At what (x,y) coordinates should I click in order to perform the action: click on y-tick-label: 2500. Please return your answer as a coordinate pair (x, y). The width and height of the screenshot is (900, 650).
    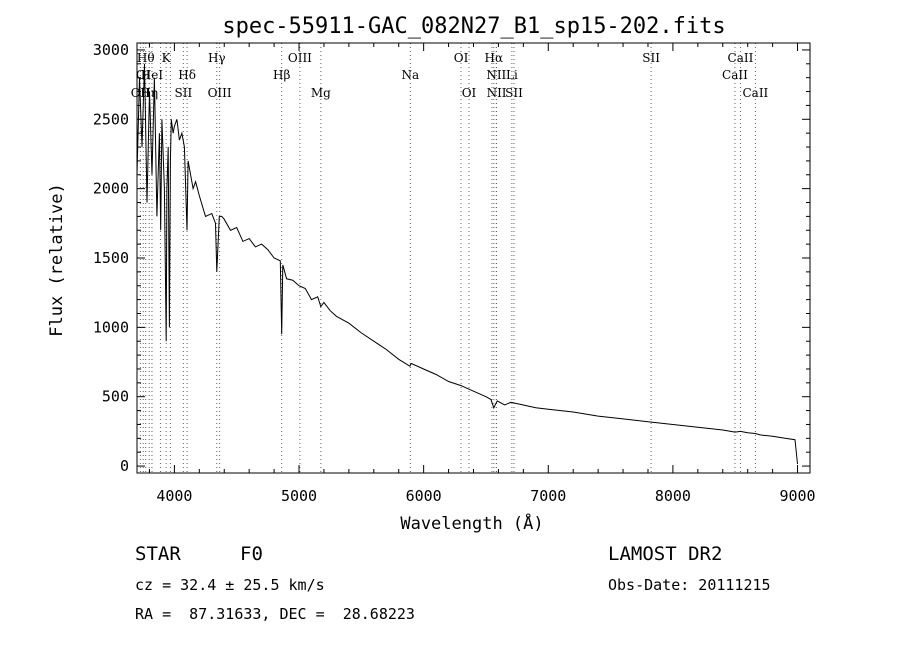
    Looking at the image, I should click on (111, 119).